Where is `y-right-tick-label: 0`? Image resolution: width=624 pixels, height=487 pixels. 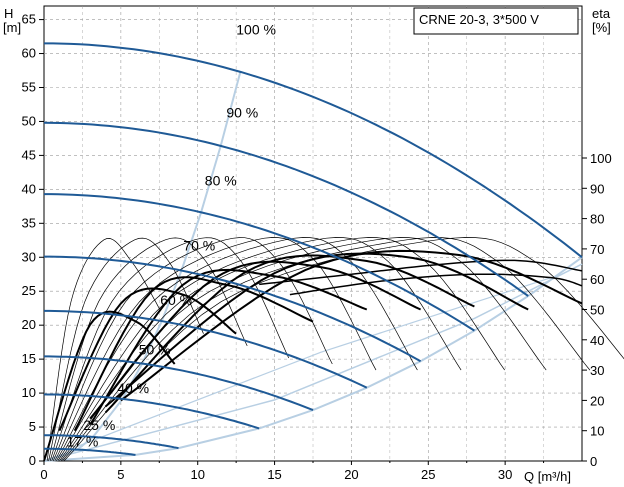 y-right-tick-label: 0 is located at coordinates (593, 461).